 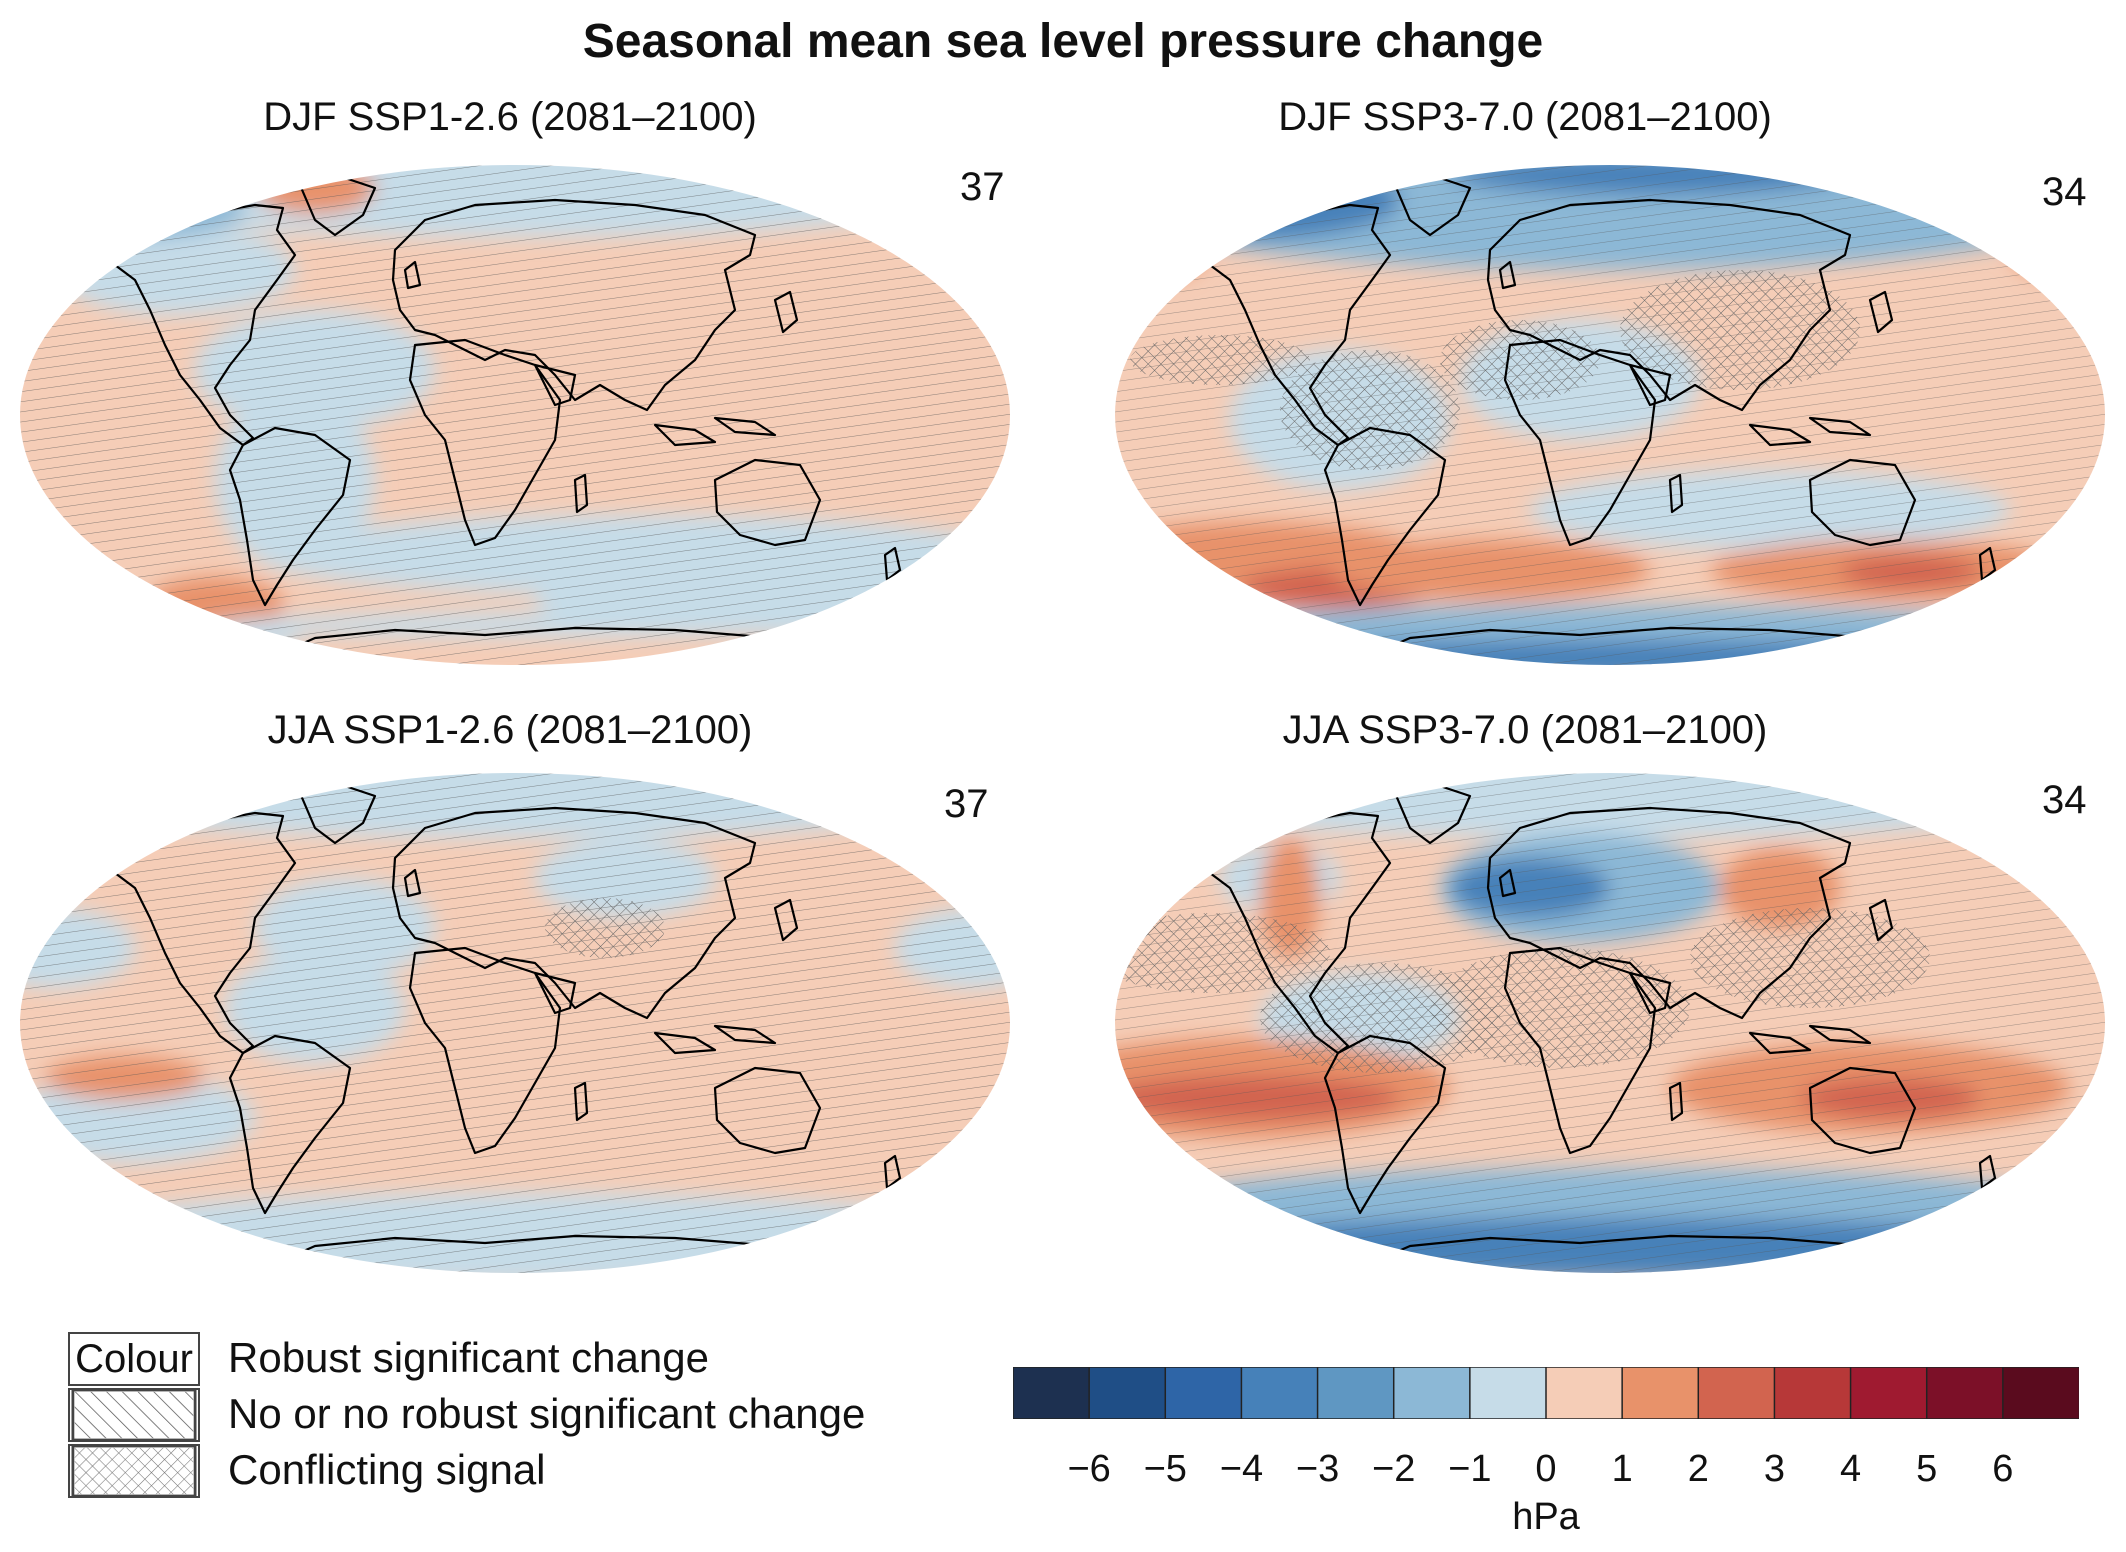 I want to click on panel-title-jja-ssp126: JJA SSP1-2.6 (2081–2100), so click(x=510, y=730).